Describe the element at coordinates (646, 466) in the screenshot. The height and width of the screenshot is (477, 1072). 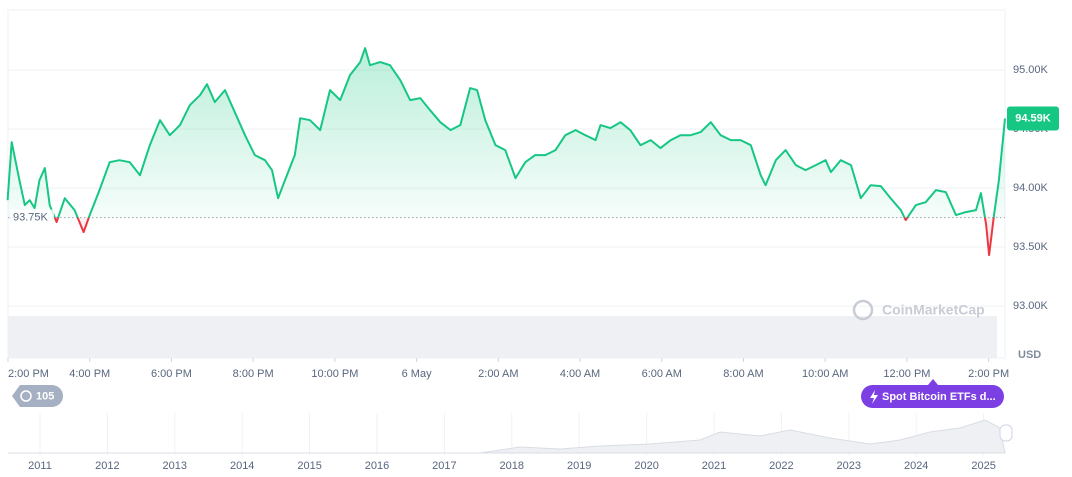
I see `navigator-year: 2020` at that location.